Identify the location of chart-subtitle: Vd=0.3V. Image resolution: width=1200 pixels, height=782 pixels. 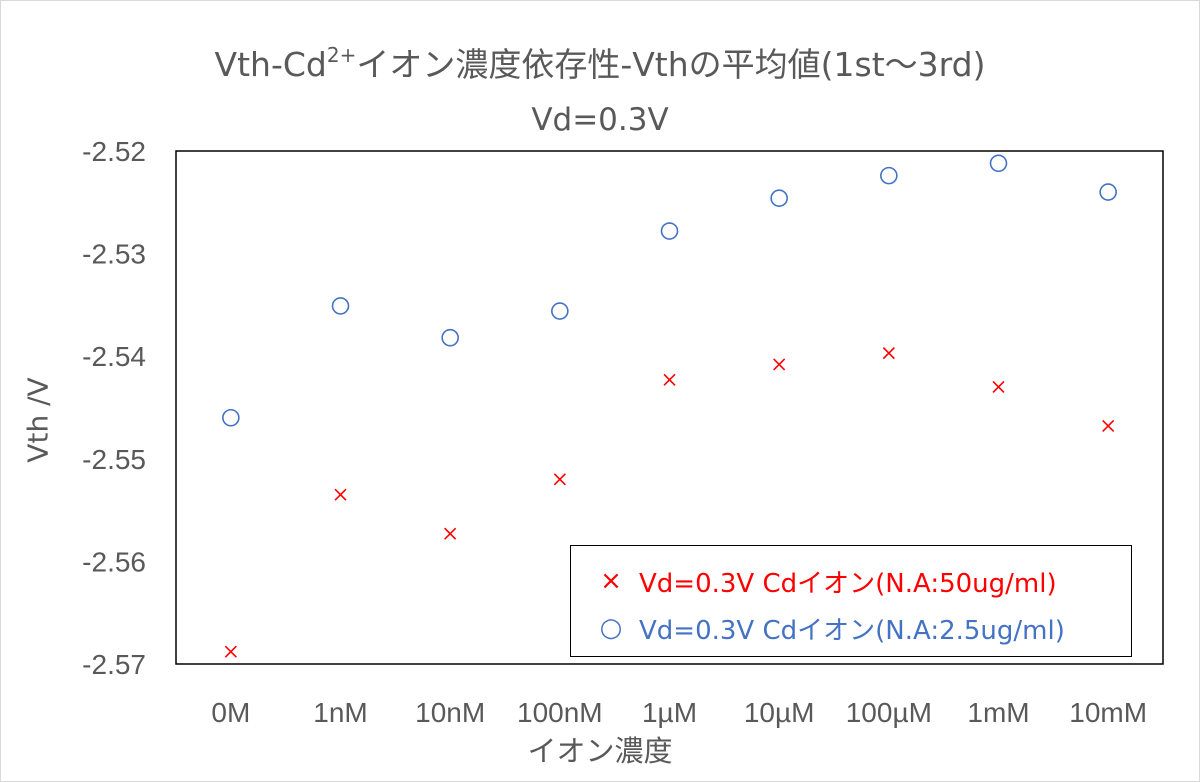
(600, 120).